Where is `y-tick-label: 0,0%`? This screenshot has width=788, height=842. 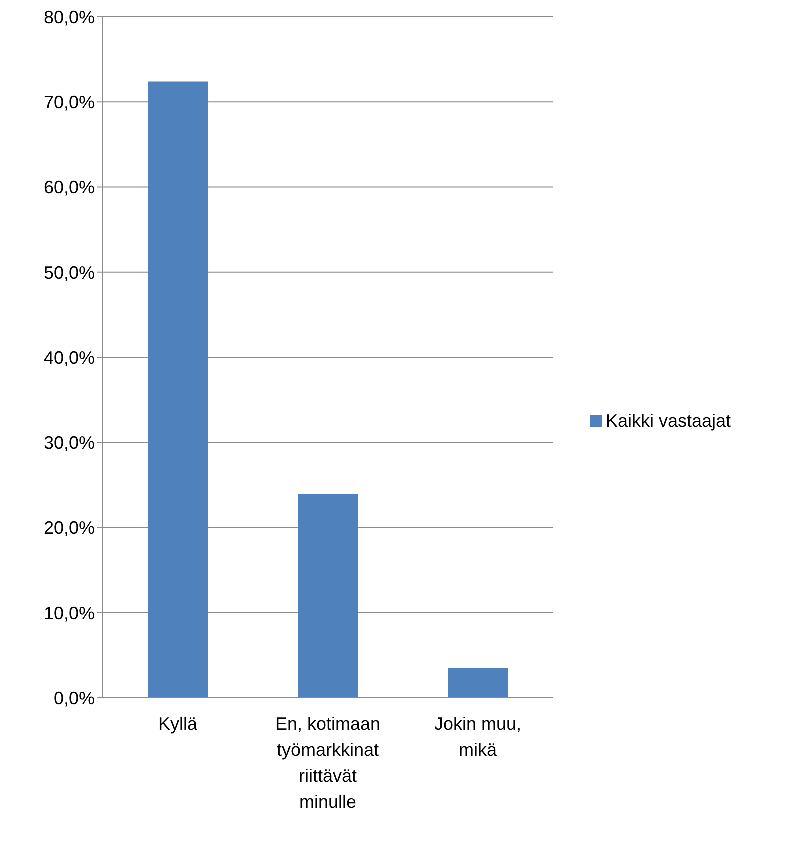 y-tick-label: 0,0% is located at coordinates (74, 698).